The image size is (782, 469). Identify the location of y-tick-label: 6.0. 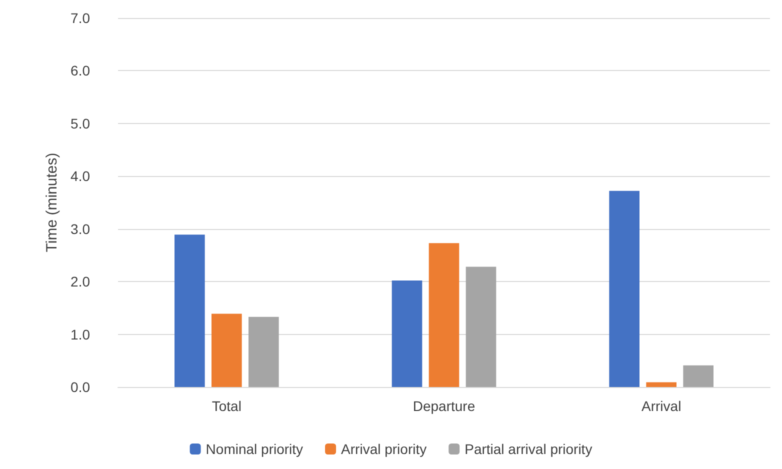
(80, 70).